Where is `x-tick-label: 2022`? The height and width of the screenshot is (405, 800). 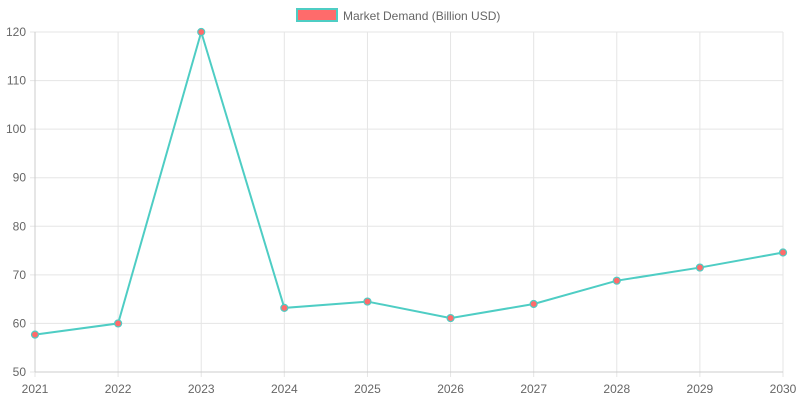
x-tick-label: 2022 is located at coordinates (118, 389).